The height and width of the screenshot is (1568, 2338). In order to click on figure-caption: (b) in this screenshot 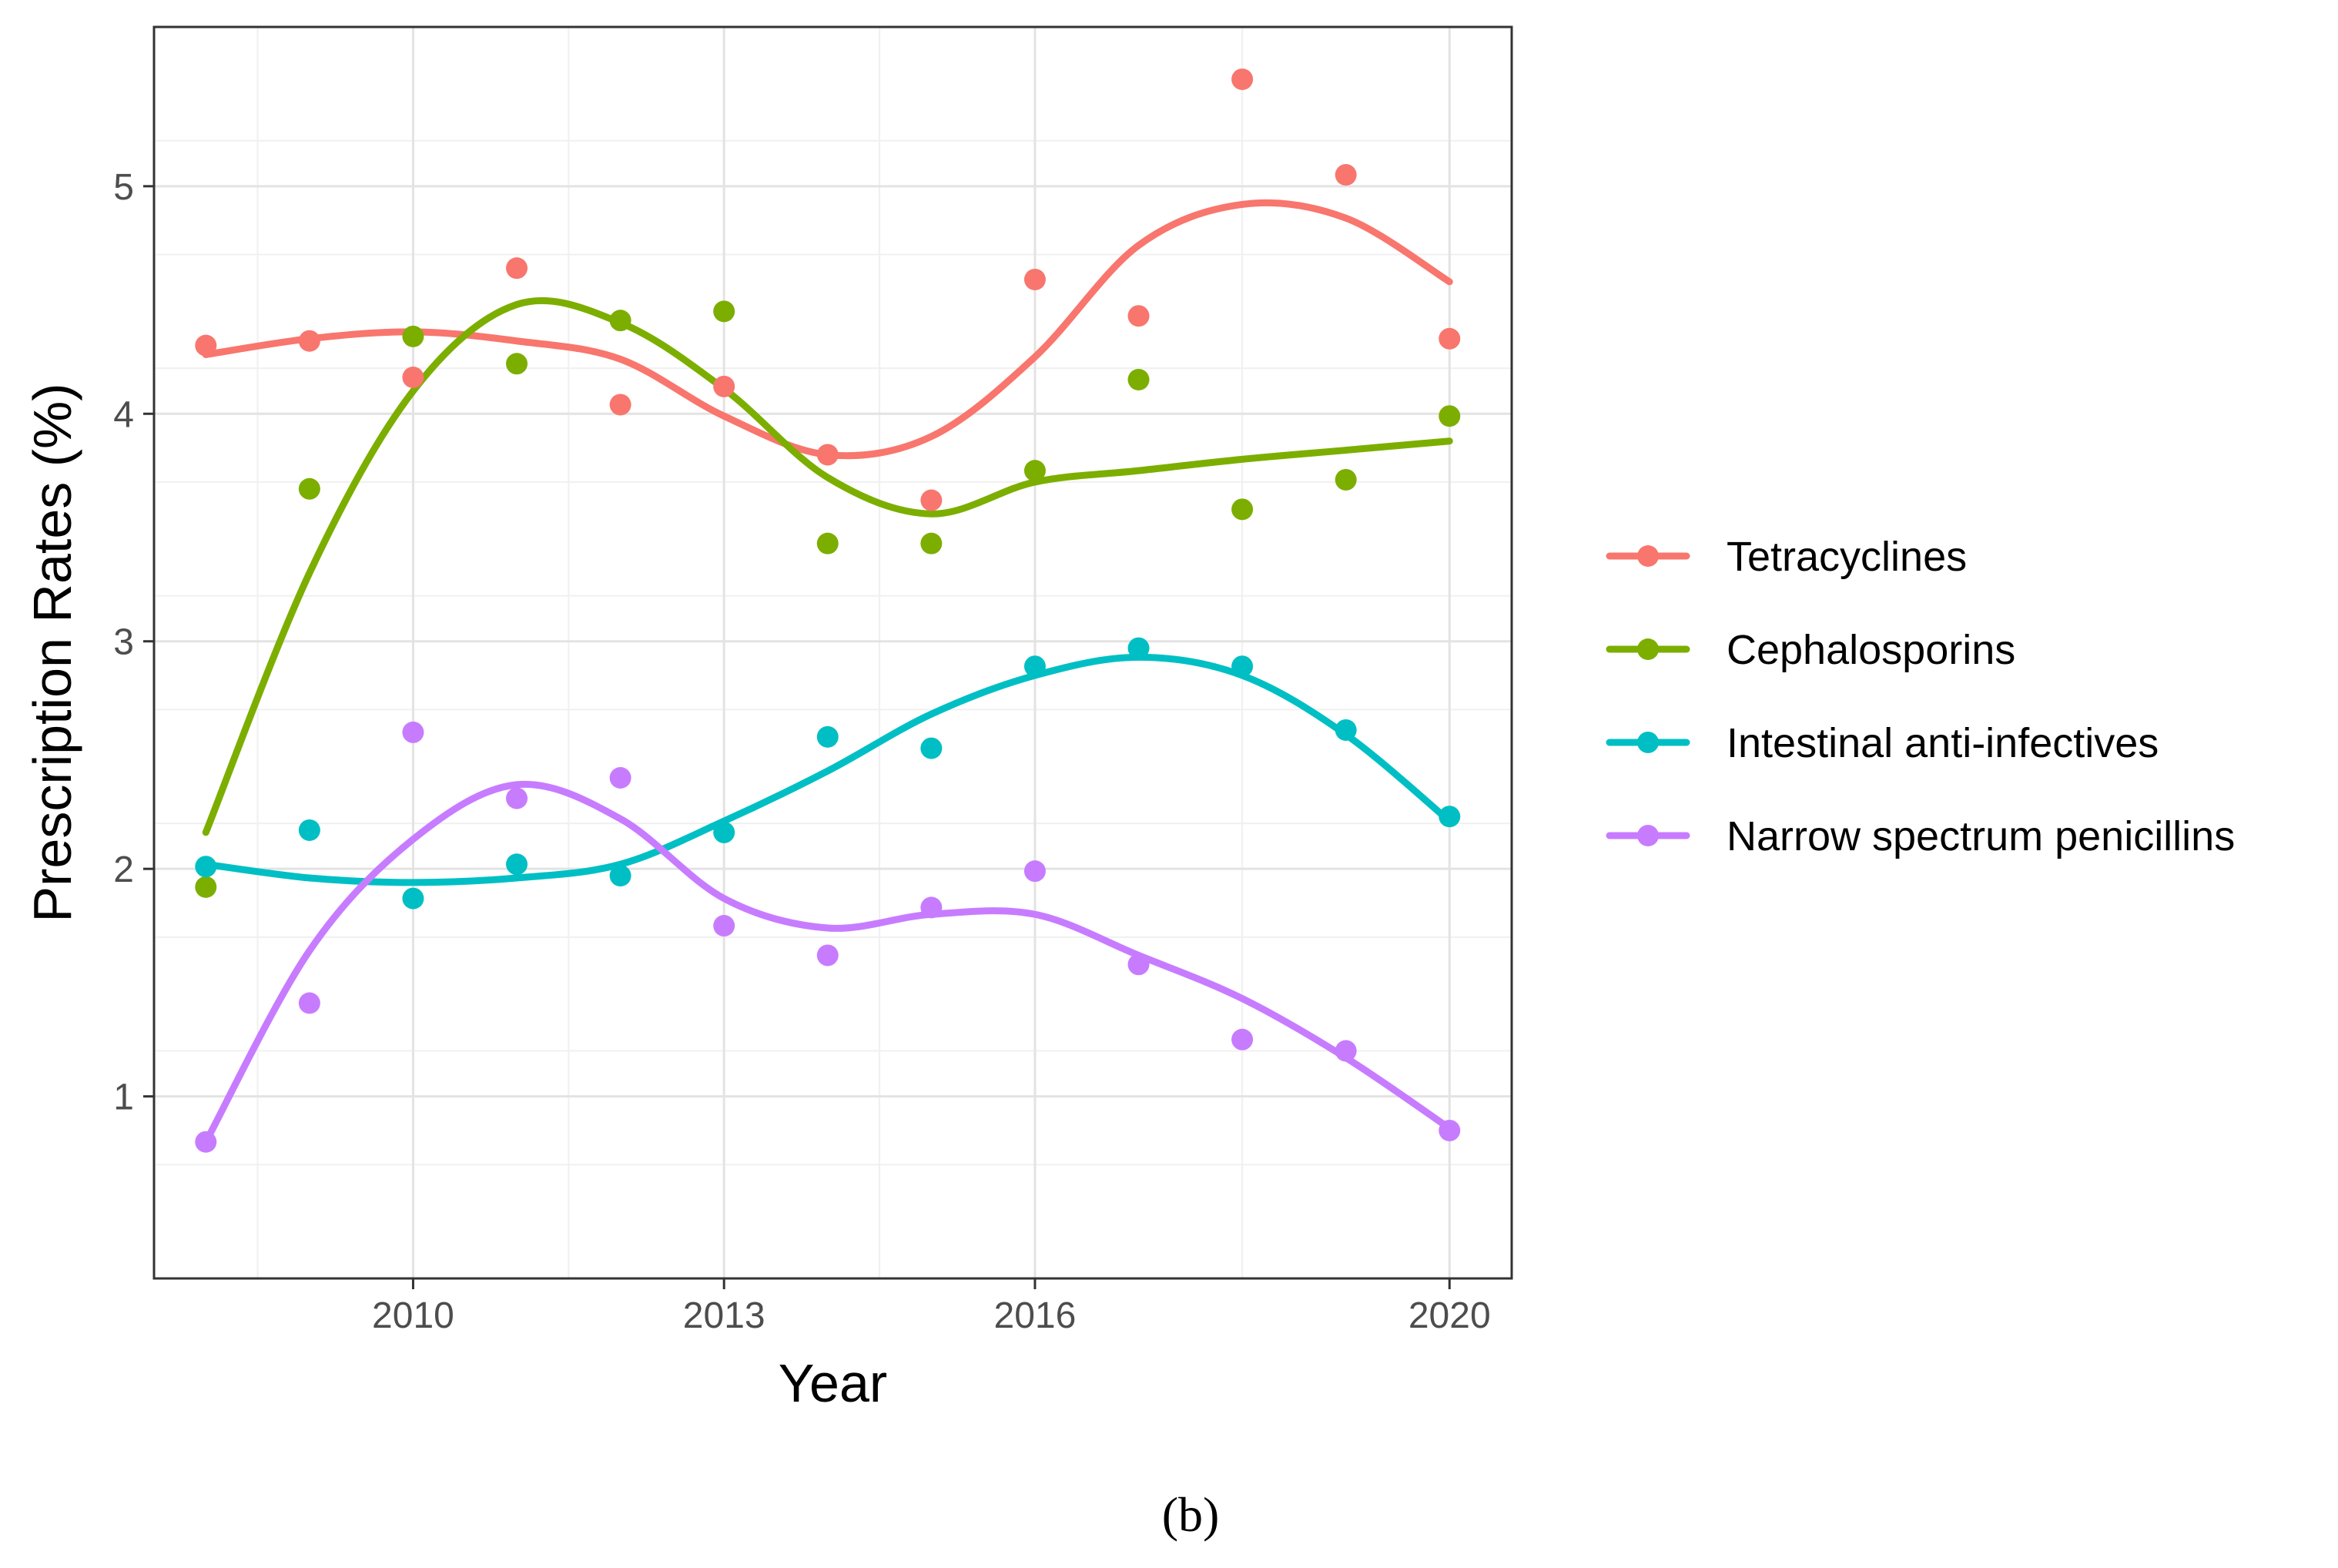, I will do `click(1191, 1515)`.